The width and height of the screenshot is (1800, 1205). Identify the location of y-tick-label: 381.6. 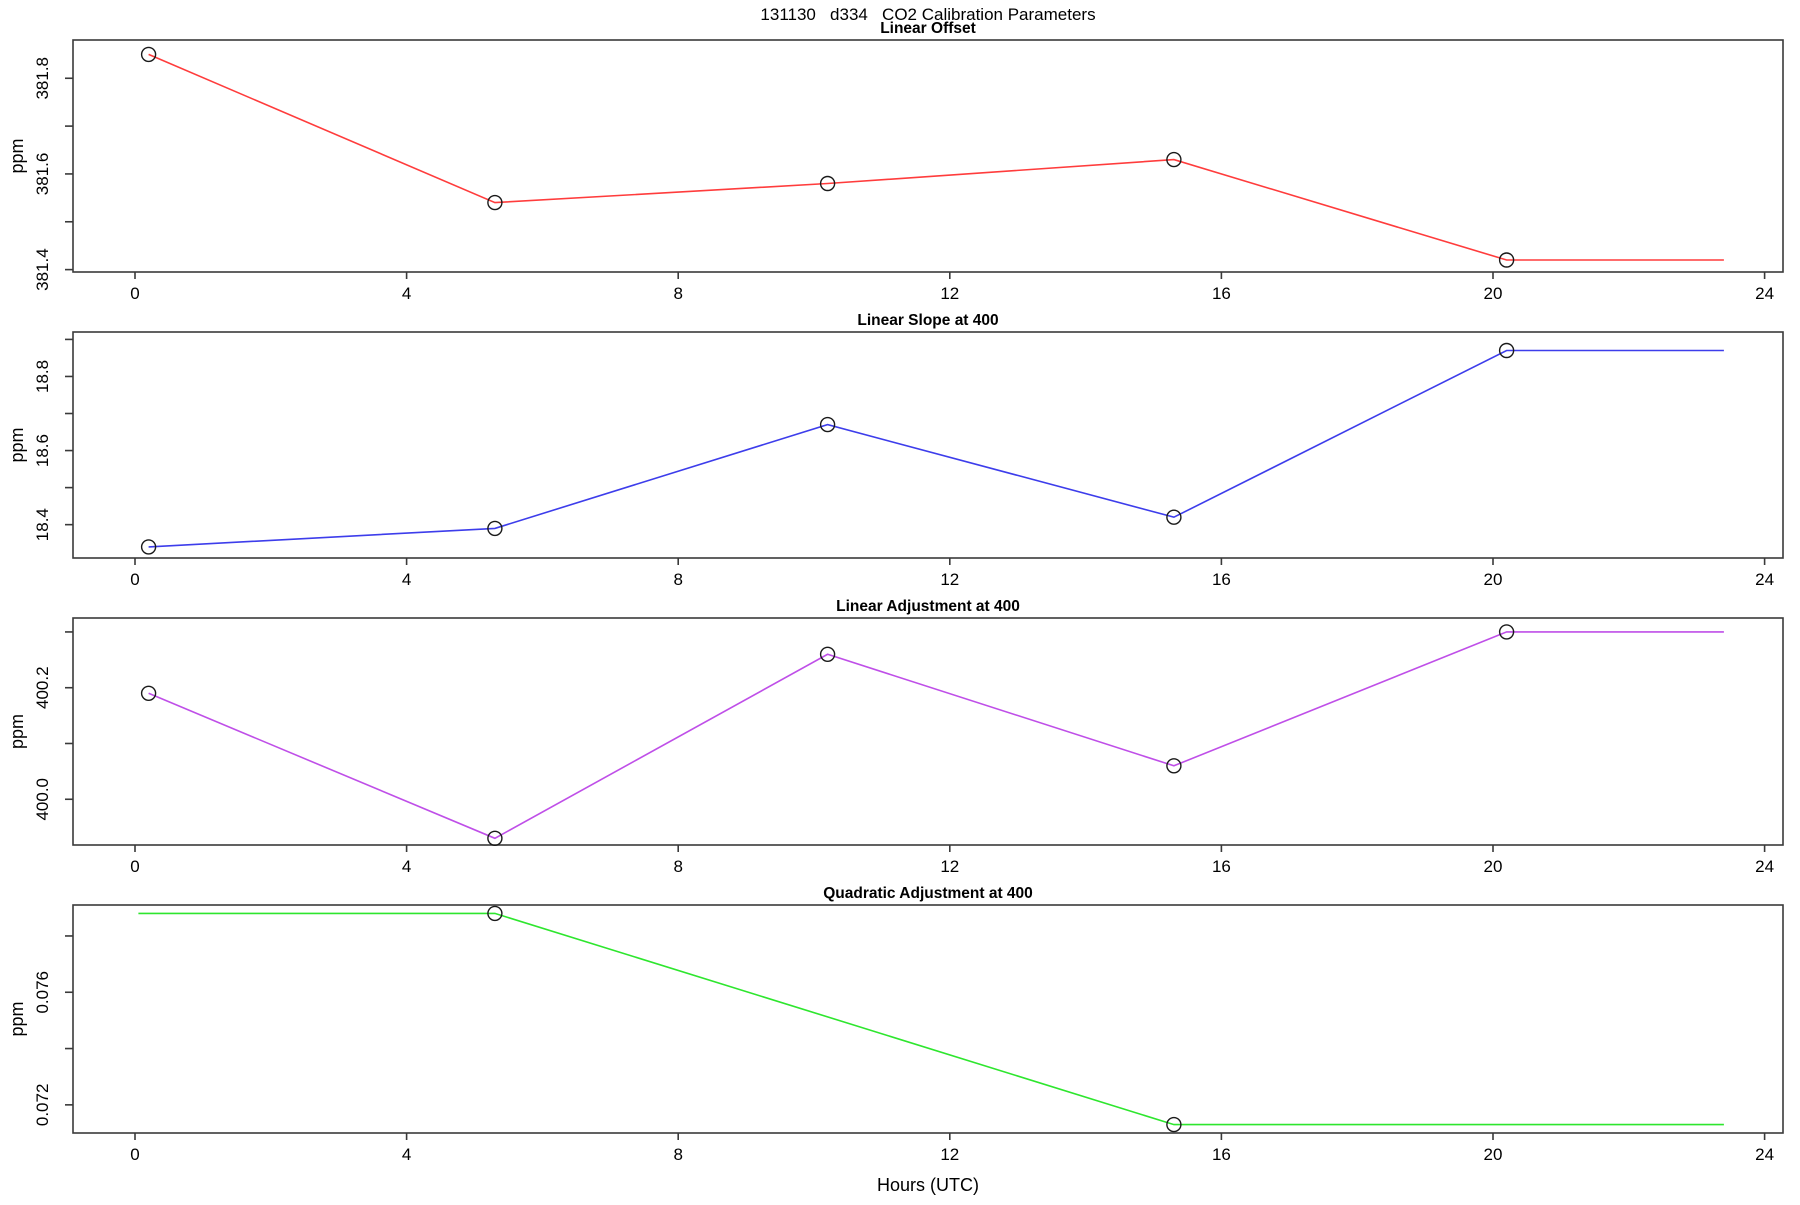
(42, 174).